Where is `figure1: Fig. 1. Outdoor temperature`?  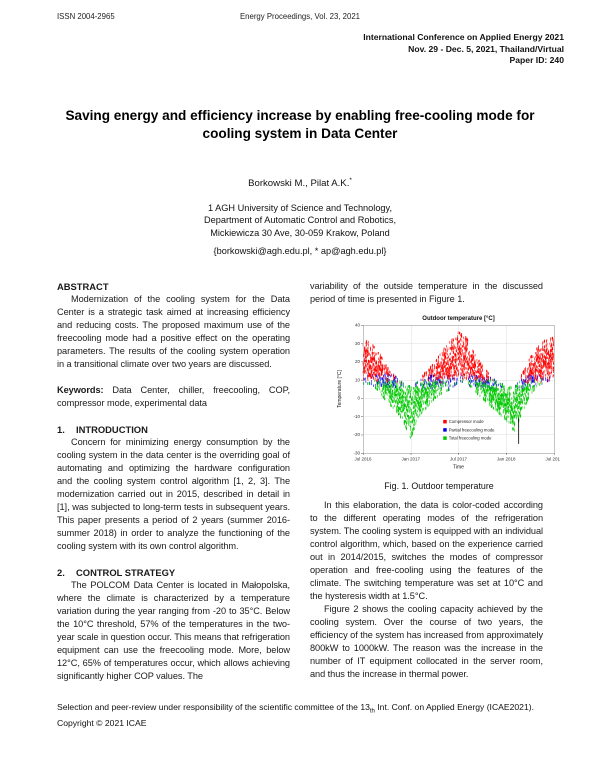 figure1: Fig. 1. Outdoor temperature is located at coordinates (447, 402).